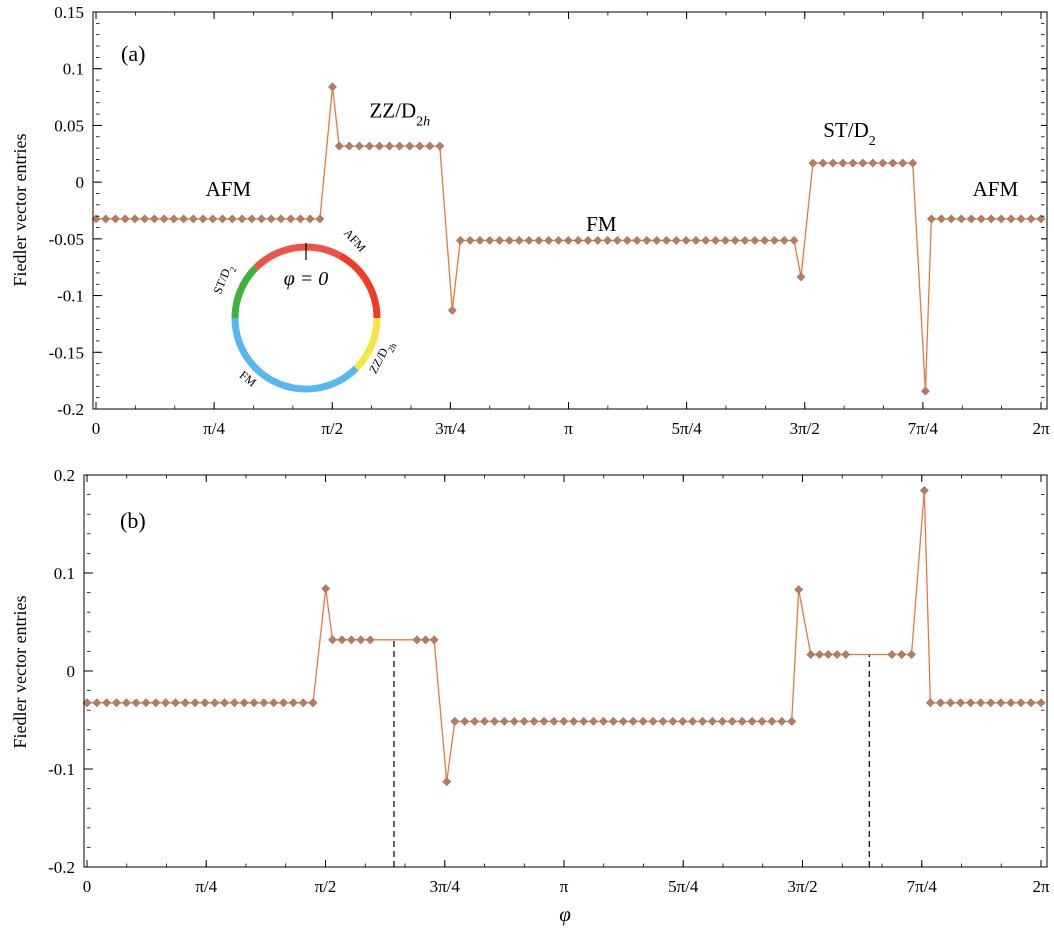  Describe the element at coordinates (332, 428) in the screenshot. I see `x-tick-label: π/2` at that location.